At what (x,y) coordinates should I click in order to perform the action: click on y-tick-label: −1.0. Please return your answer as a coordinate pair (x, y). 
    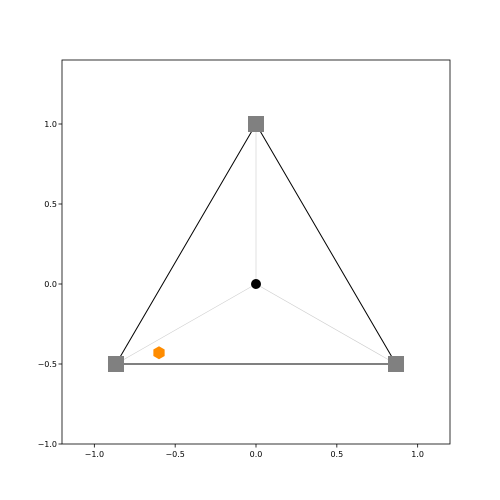
    Looking at the image, I should click on (47, 444).